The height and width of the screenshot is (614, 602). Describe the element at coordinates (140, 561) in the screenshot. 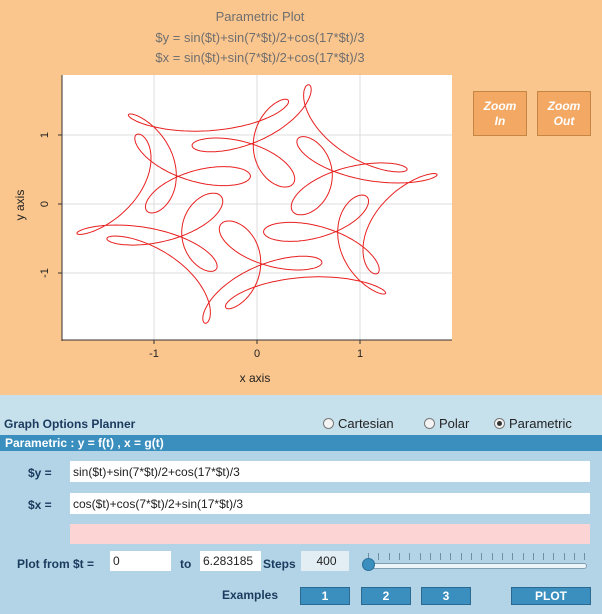

I see `t-from-input: 0` at that location.